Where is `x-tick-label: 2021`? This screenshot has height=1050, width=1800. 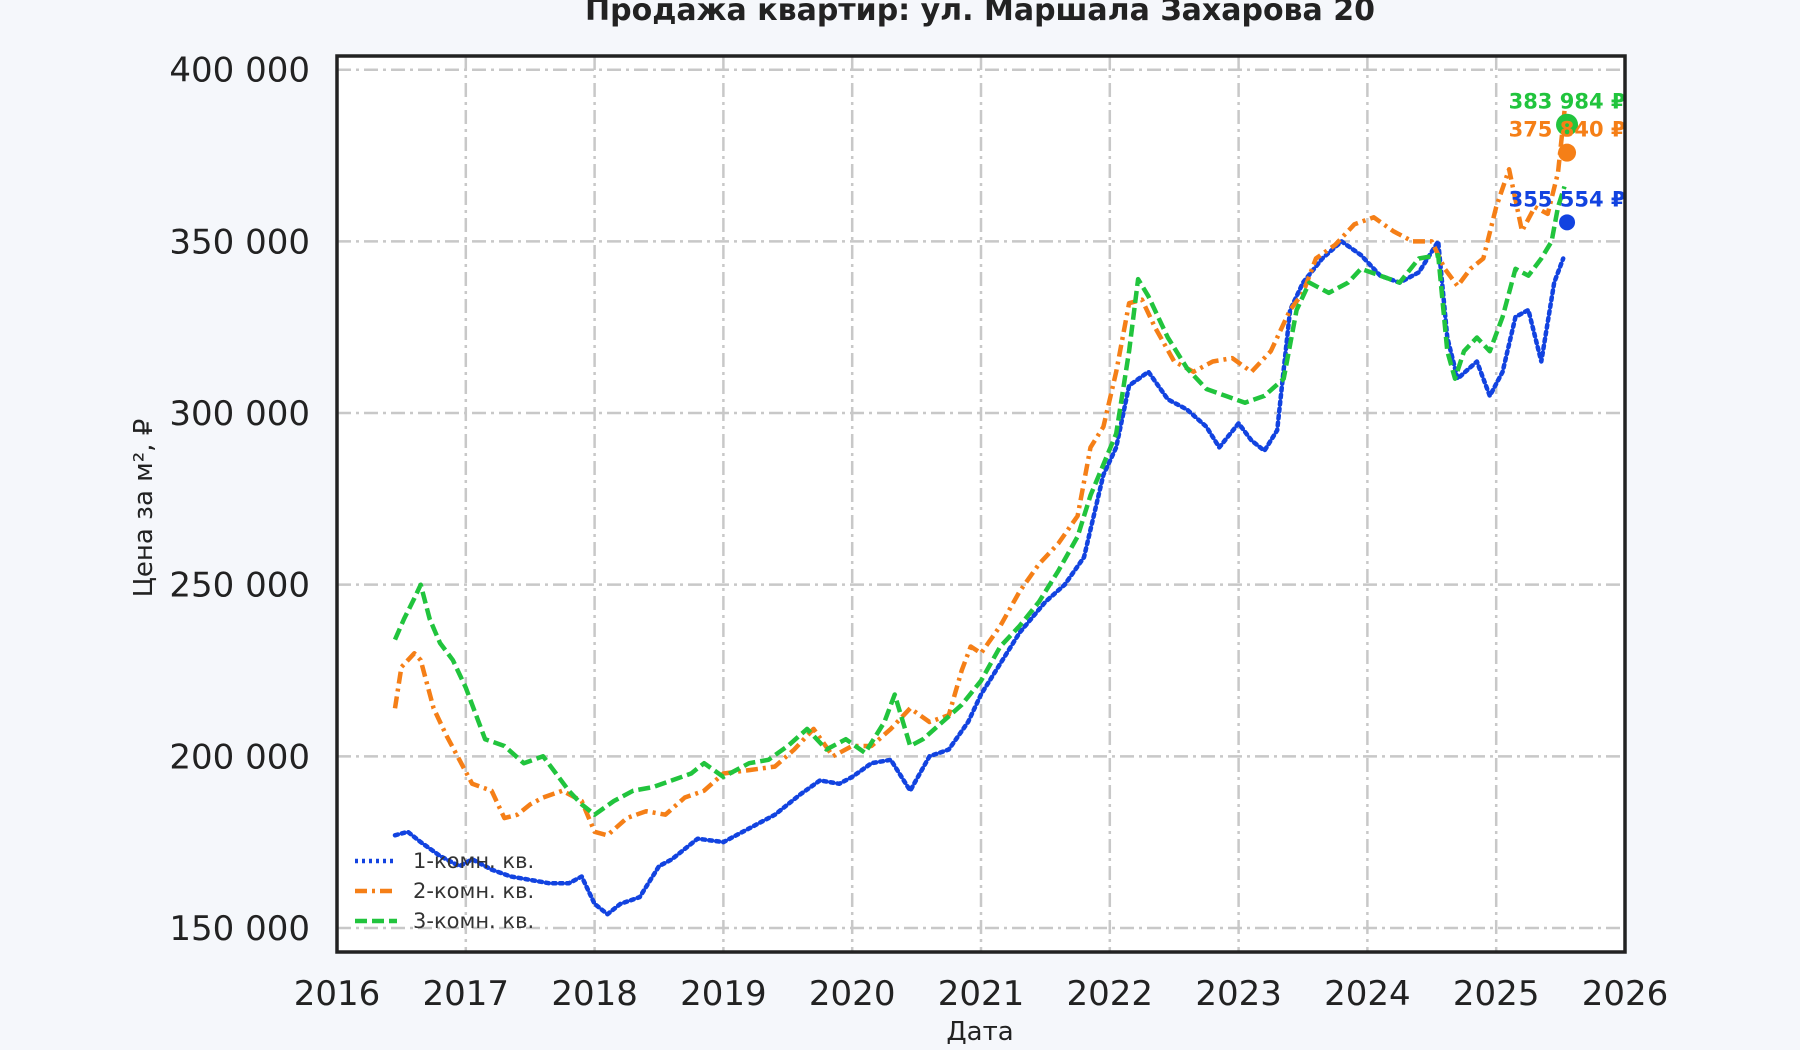
x-tick-label: 2021 is located at coordinates (981, 994).